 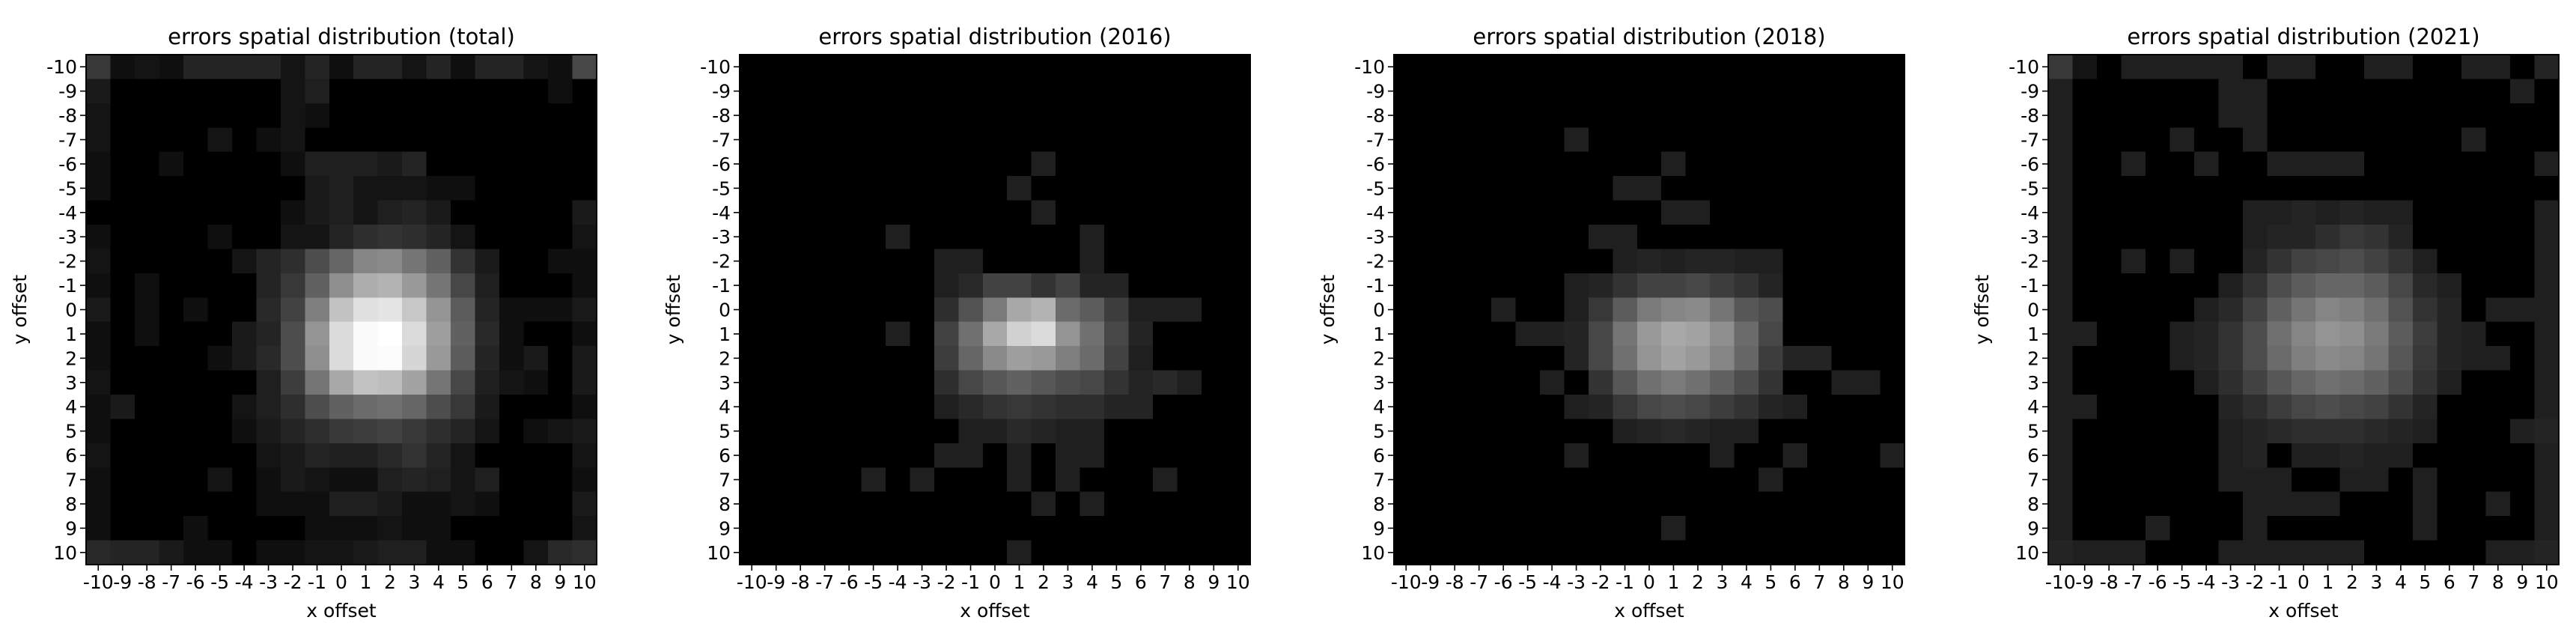 What do you see at coordinates (1141, 582) in the screenshot?
I see `x-tick-label: 6` at bounding box center [1141, 582].